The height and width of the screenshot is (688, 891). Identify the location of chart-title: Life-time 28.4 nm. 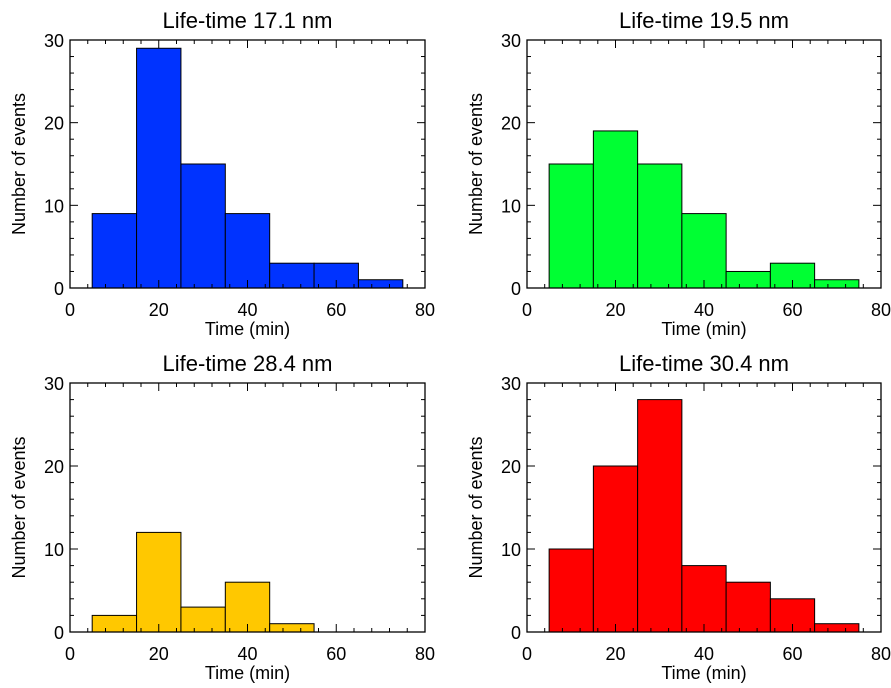
(248, 363).